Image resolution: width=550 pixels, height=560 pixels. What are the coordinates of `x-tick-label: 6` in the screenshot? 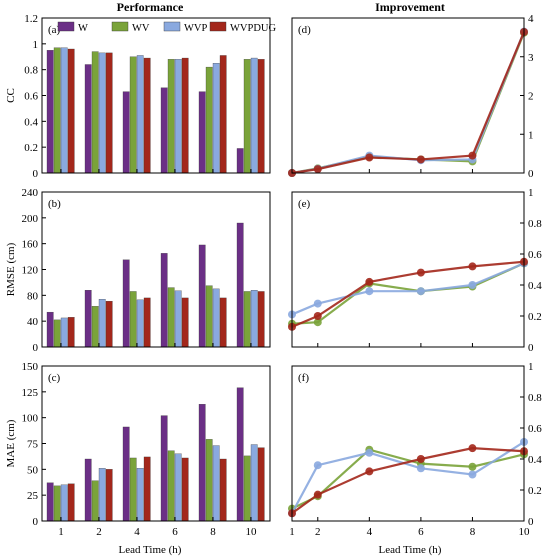 It's located at (175, 532).